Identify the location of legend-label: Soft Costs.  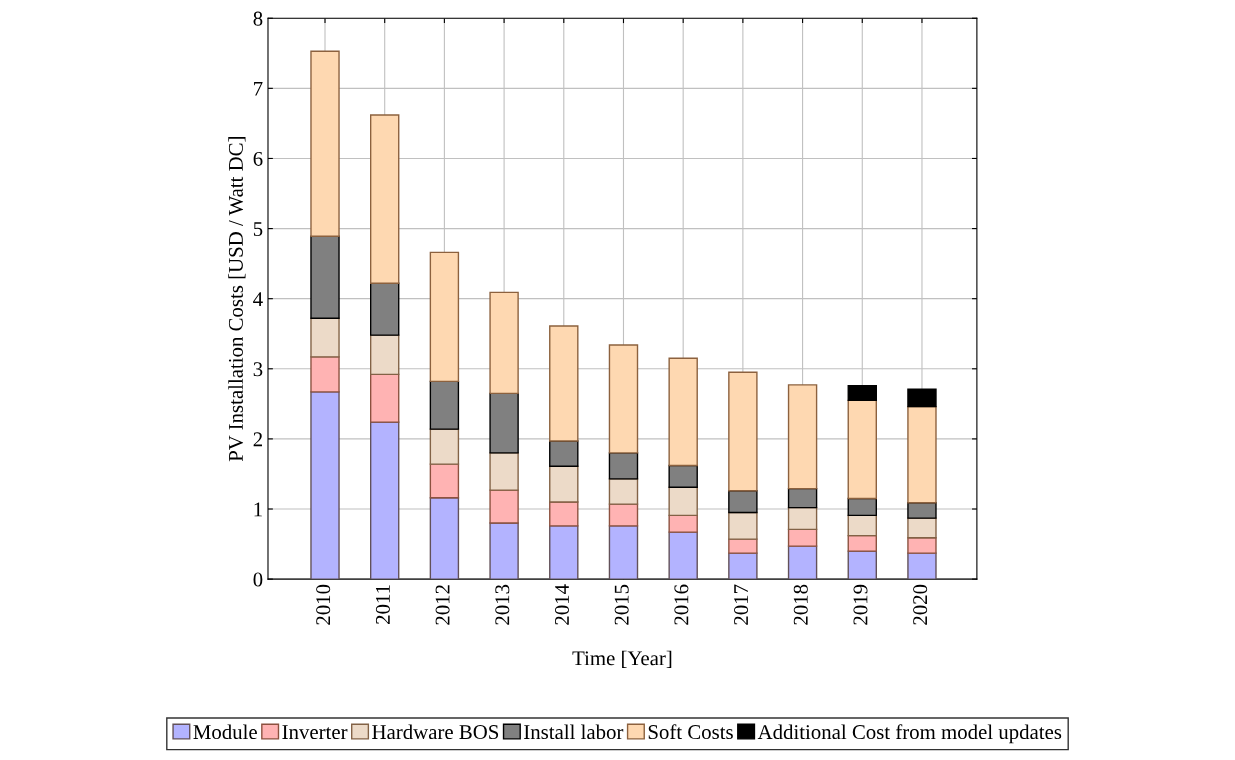
(690, 732).